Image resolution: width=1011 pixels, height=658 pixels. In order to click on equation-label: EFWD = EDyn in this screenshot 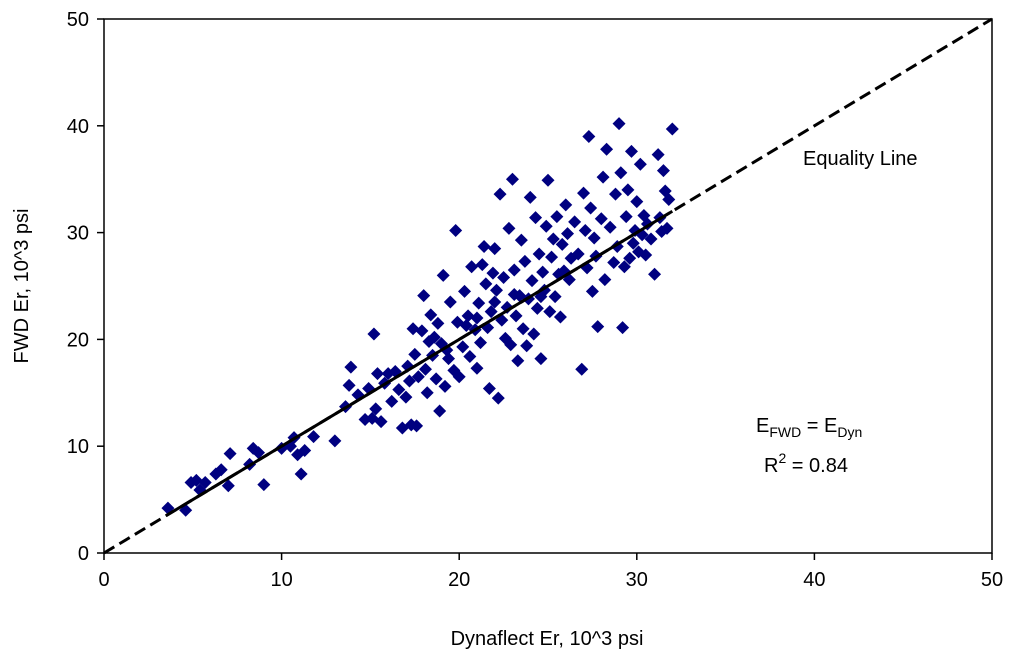, I will do `click(809, 427)`.